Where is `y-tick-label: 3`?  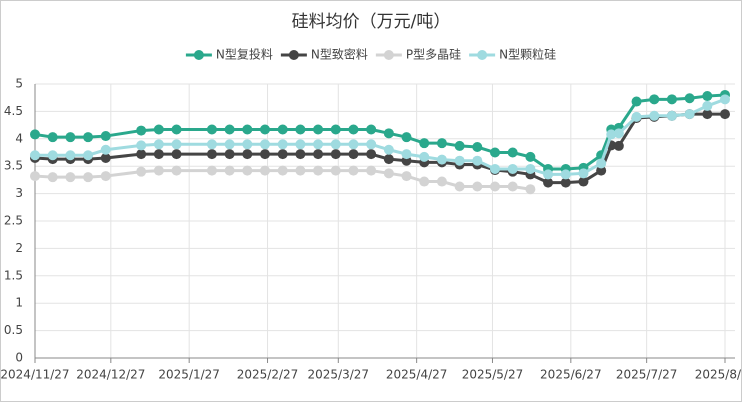 y-tick-label: 3 is located at coordinates (19, 193).